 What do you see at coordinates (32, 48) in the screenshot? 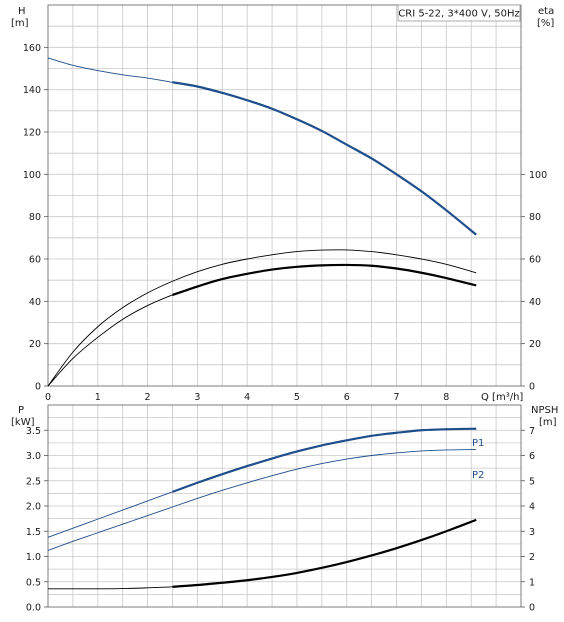
I see `head-efficiency-left-tick-label: 160` at bounding box center [32, 48].